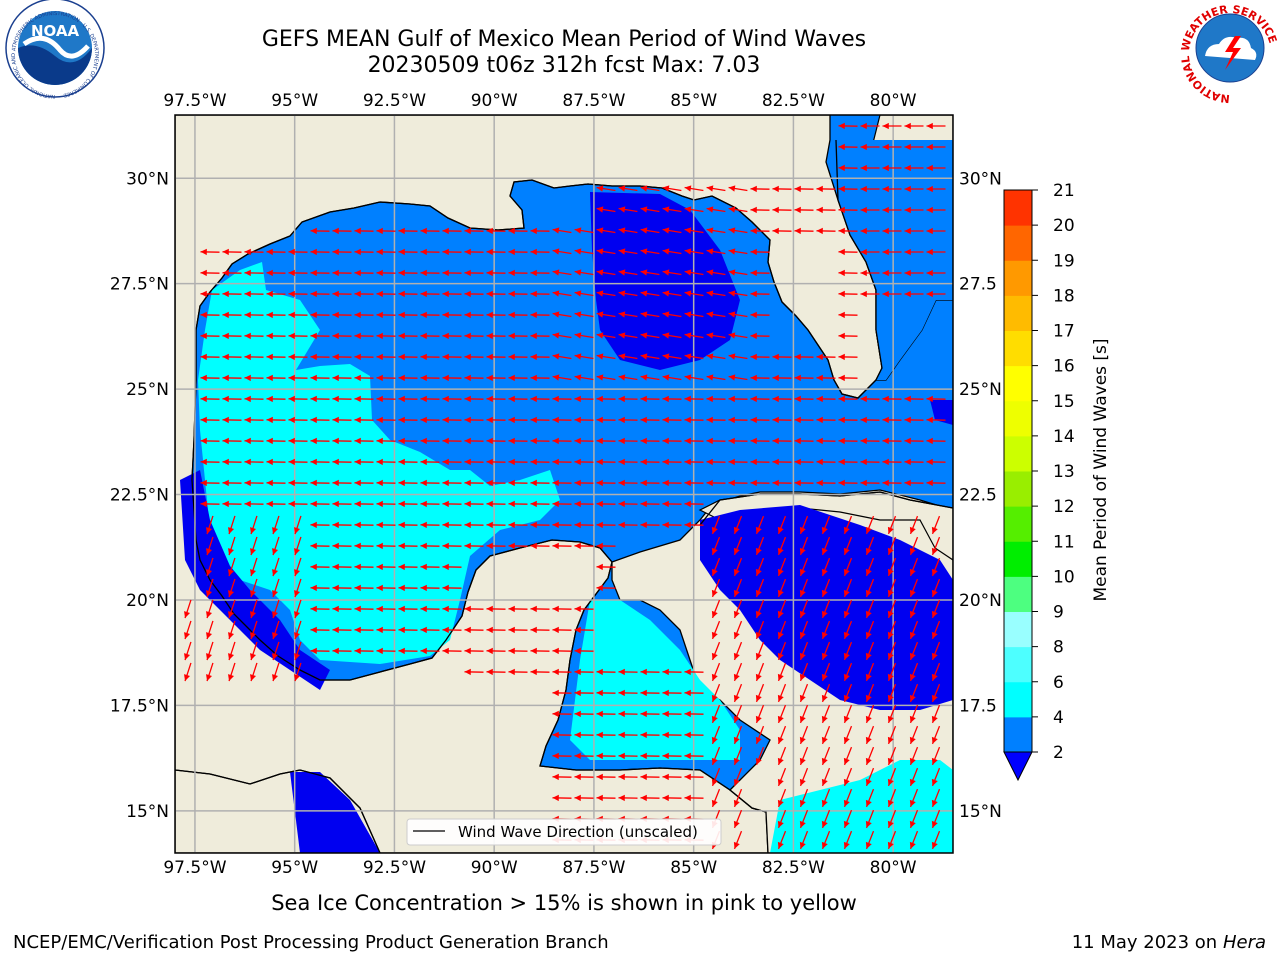  What do you see at coordinates (593, 101) in the screenshot?
I see `lon-label-top: 87.5°W` at bounding box center [593, 101].